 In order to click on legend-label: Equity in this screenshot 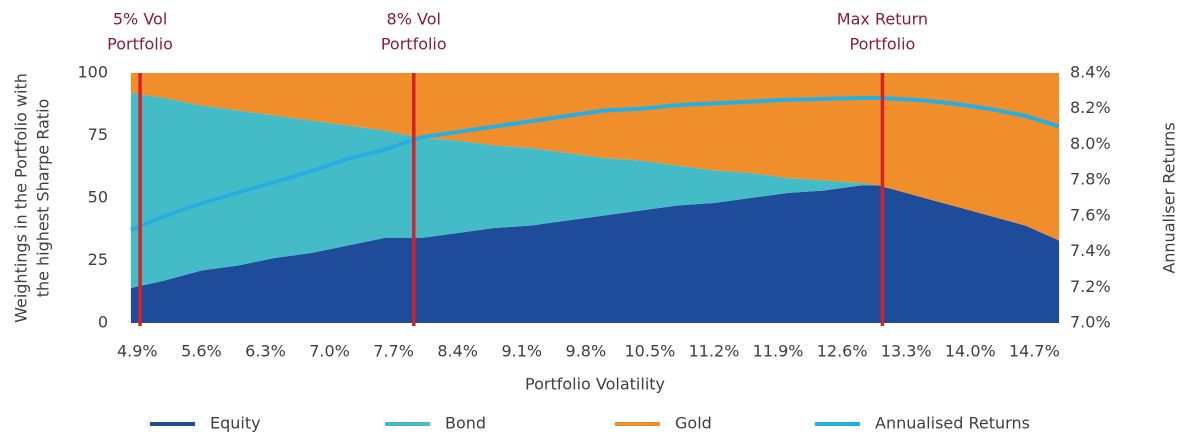, I will do `click(235, 423)`.